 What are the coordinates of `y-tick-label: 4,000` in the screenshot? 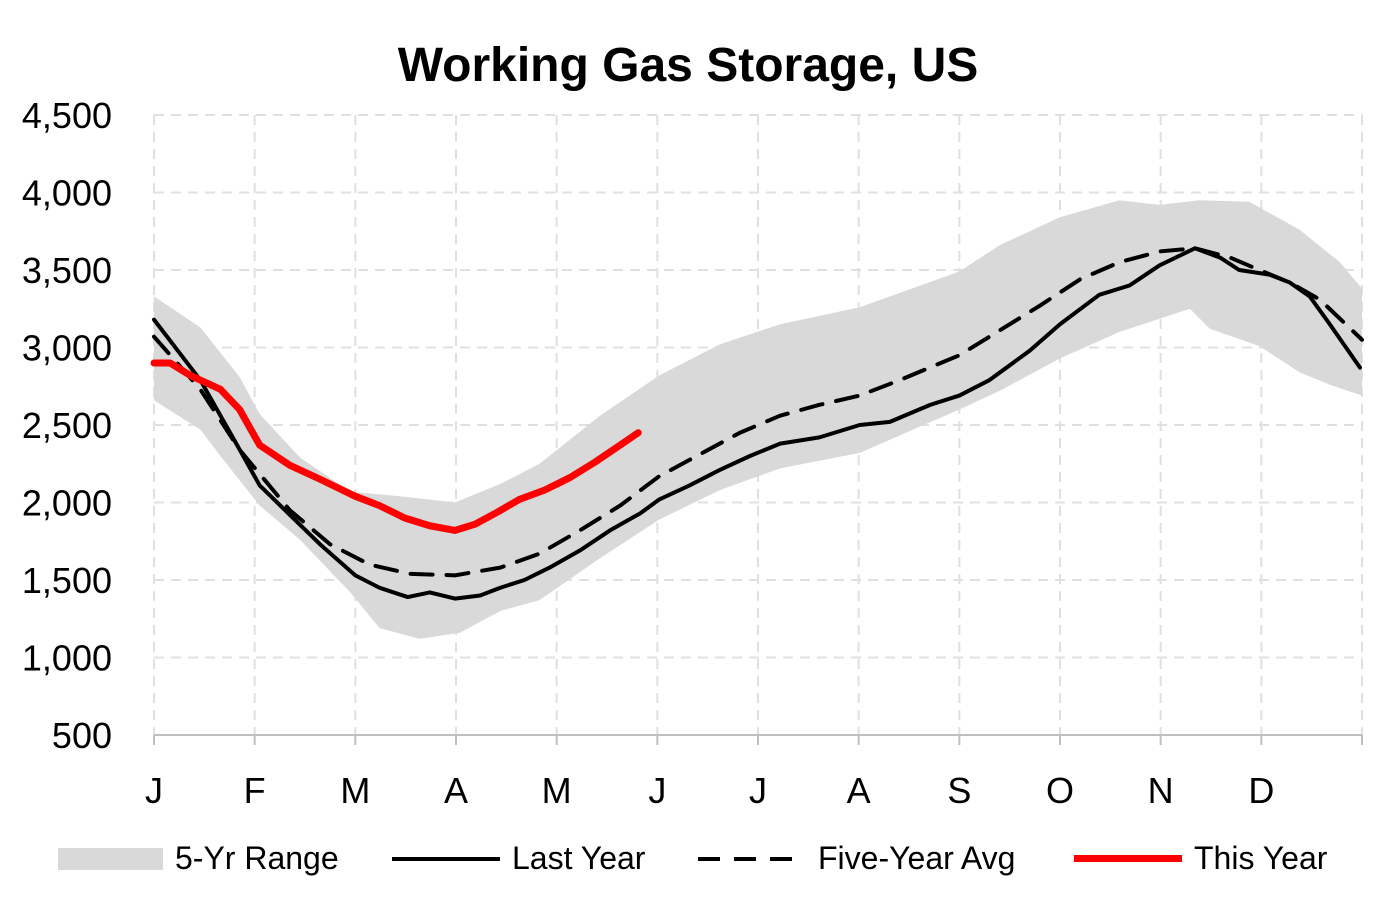 It's located at (67, 193).